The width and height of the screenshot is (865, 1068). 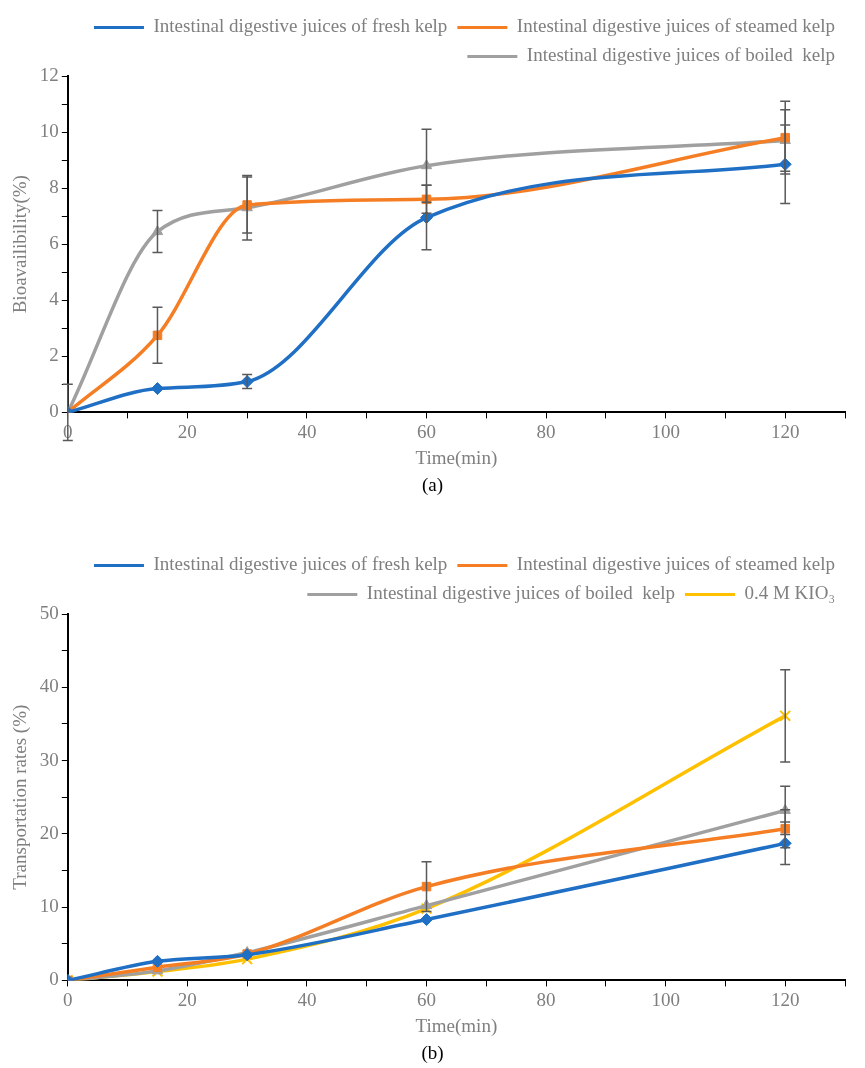 What do you see at coordinates (790, 593) in the screenshot?
I see `legend-label: 0.4 M KIO₃` at bounding box center [790, 593].